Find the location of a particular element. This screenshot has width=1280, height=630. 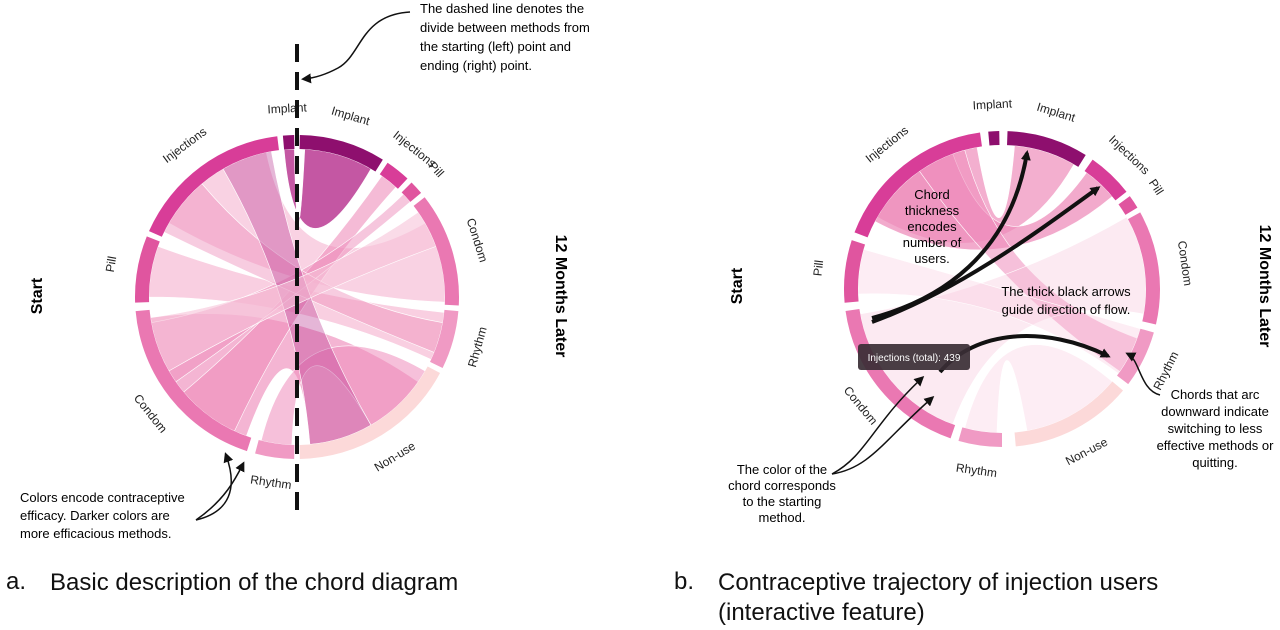

caption-letter: b. is located at coordinates (684, 581).